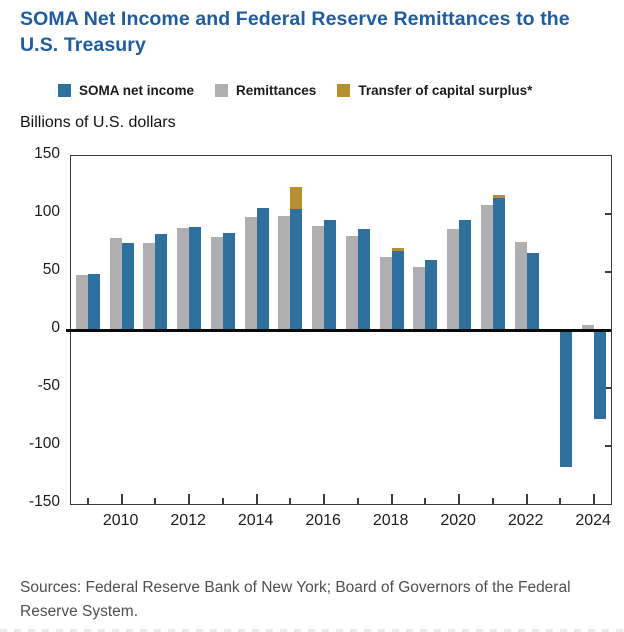 Image resolution: width=624 pixels, height=632 pixels. What do you see at coordinates (47, 211) in the screenshot?
I see `y-axis-label-100: 100` at bounding box center [47, 211].